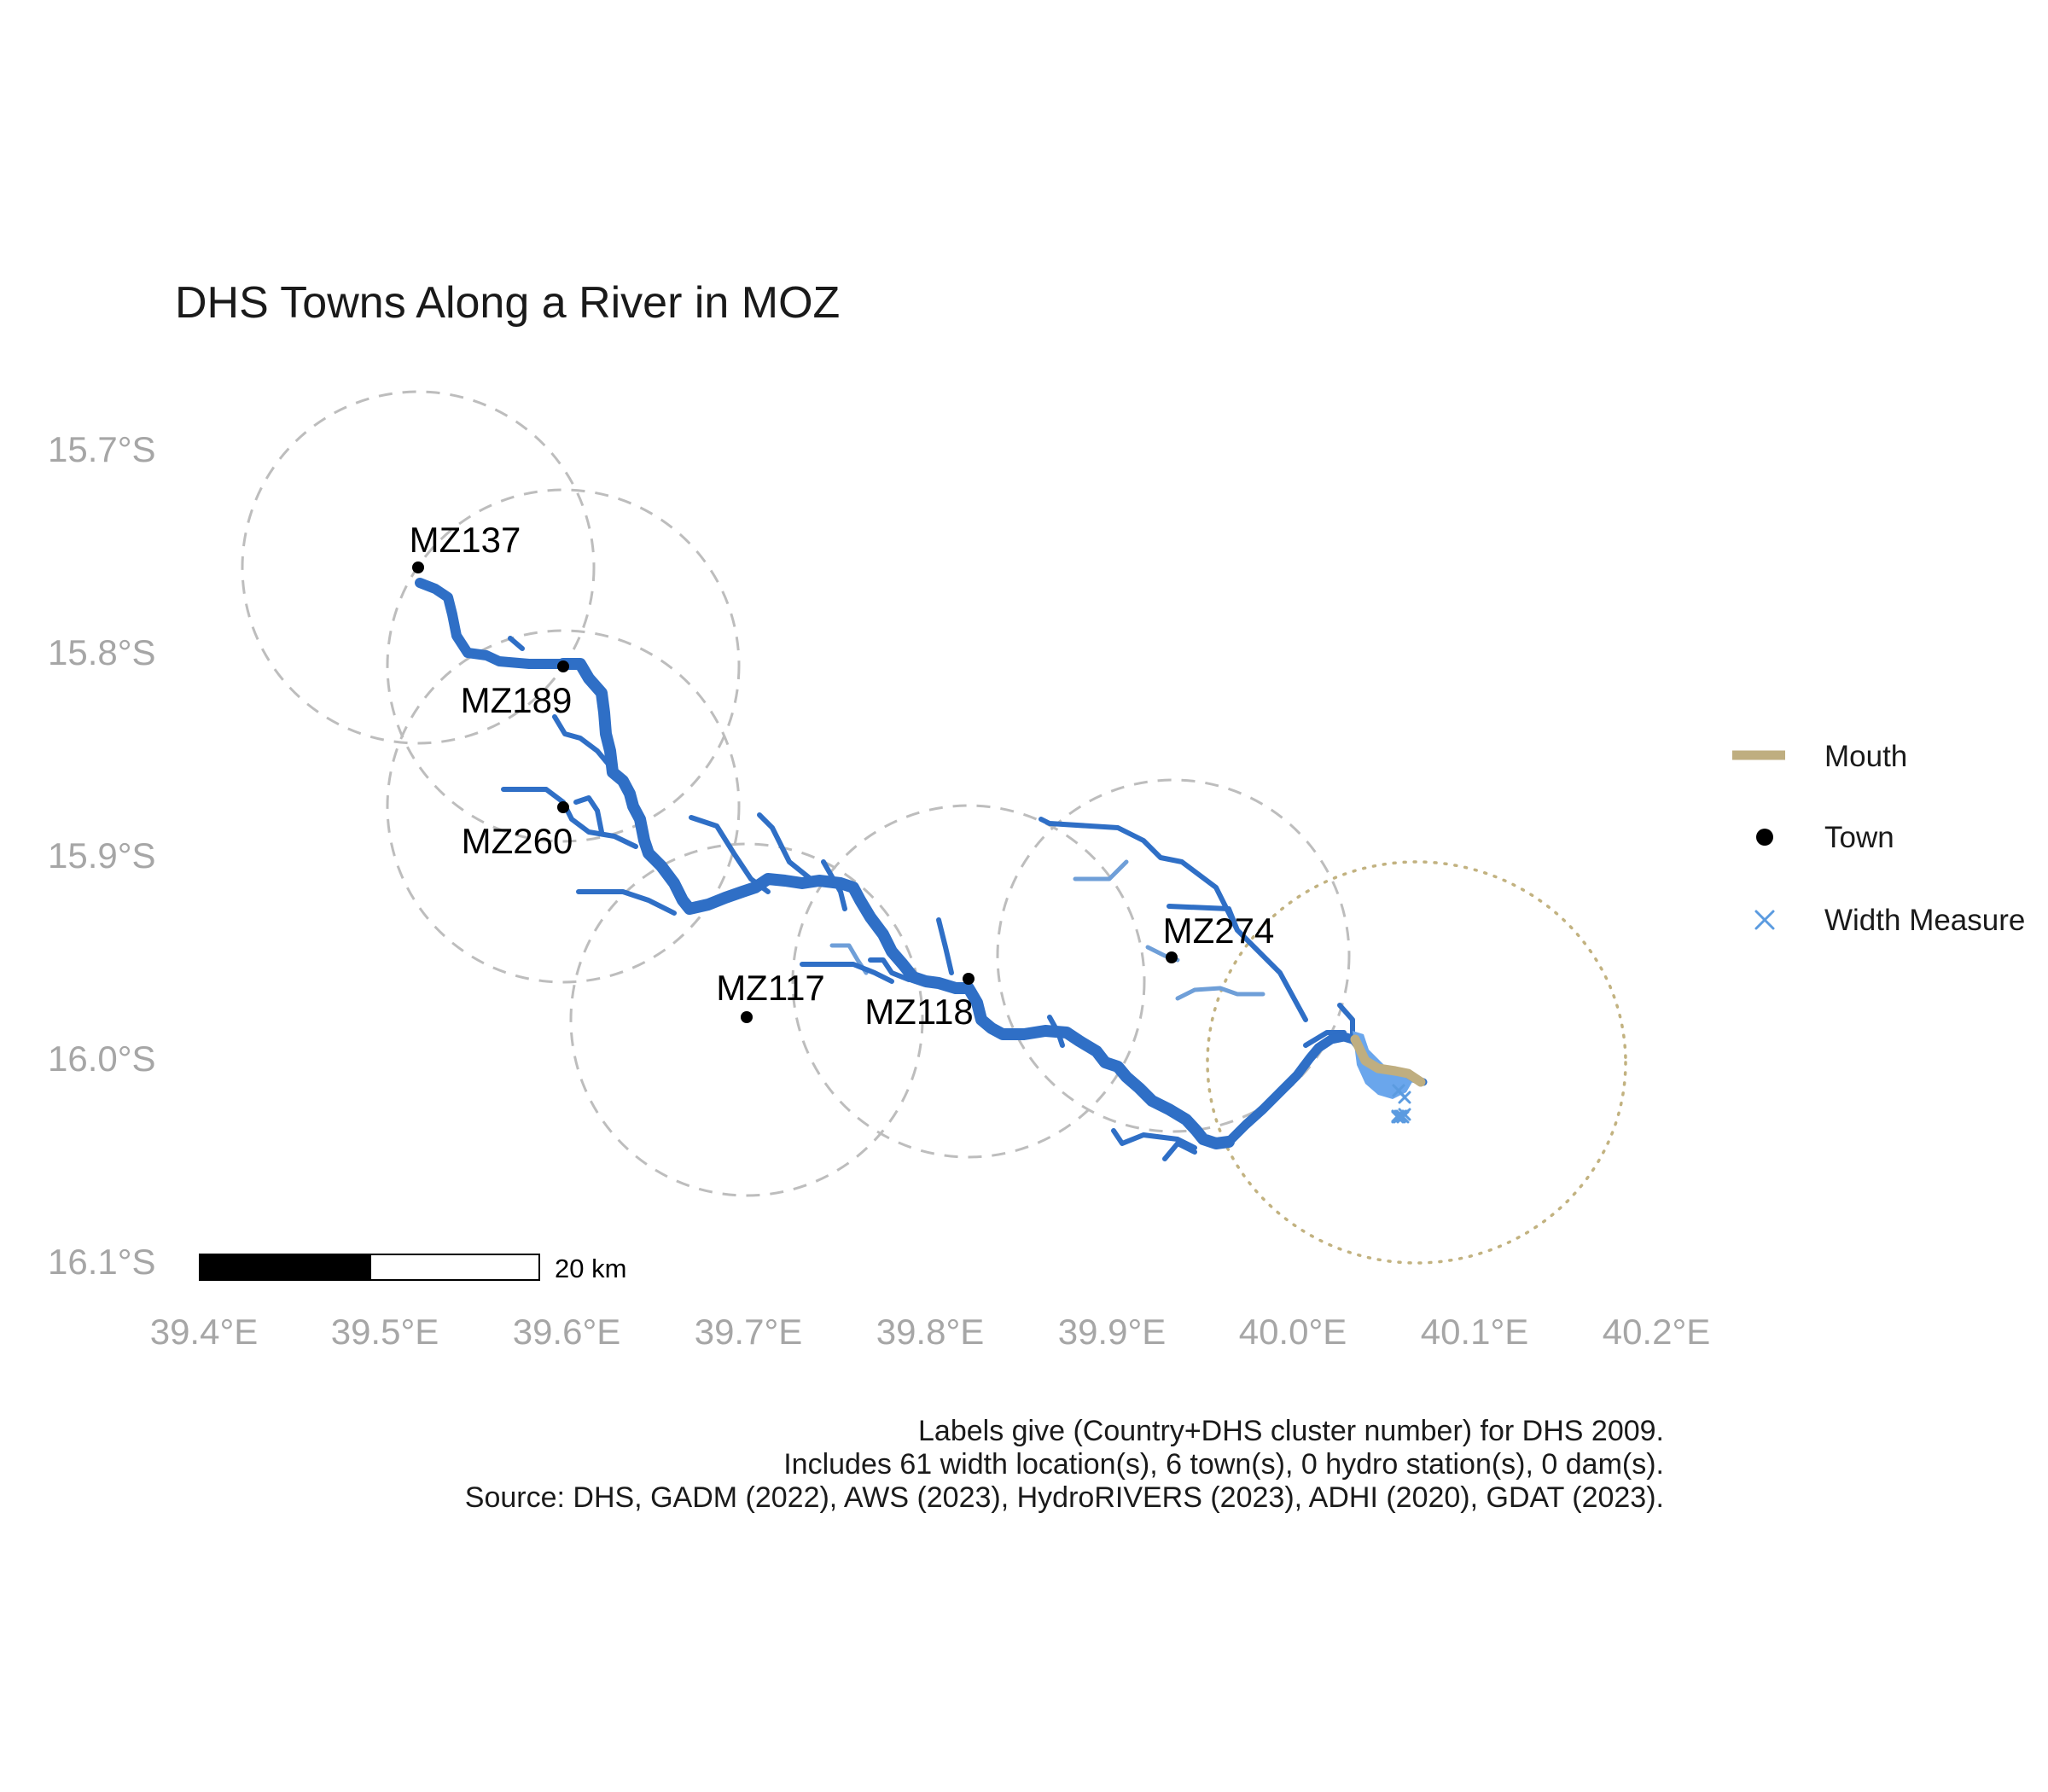 Image resolution: width=2048 pixels, height=1792 pixels. I want to click on x-tick-label: 40.0°E, so click(1293, 1332).